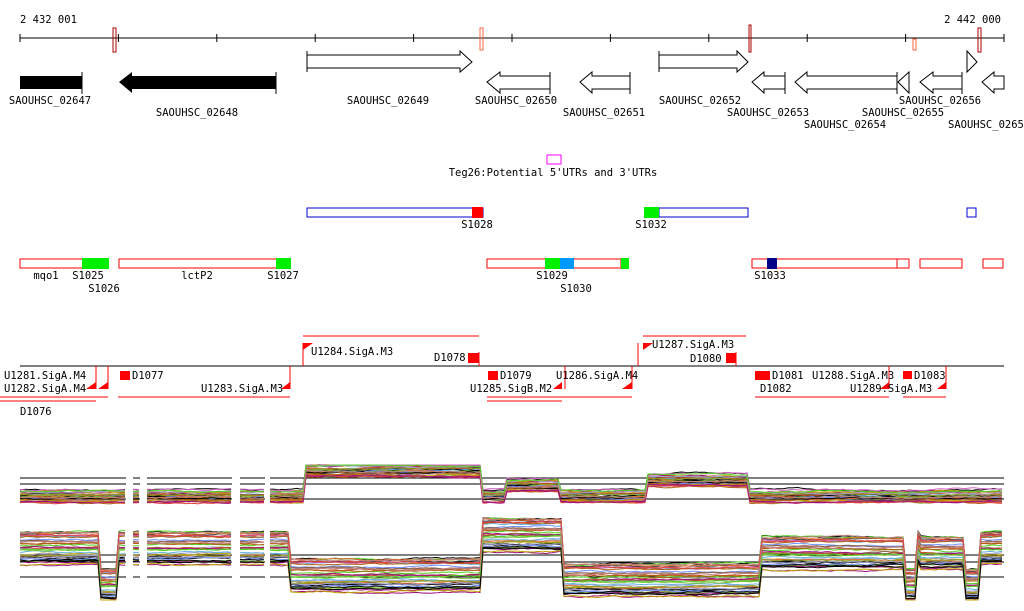 Image resolution: width=1024 pixels, height=611 pixels. I want to click on gene-SAOUHSC_02655: SAOUHSC_02655, so click(903, 94).